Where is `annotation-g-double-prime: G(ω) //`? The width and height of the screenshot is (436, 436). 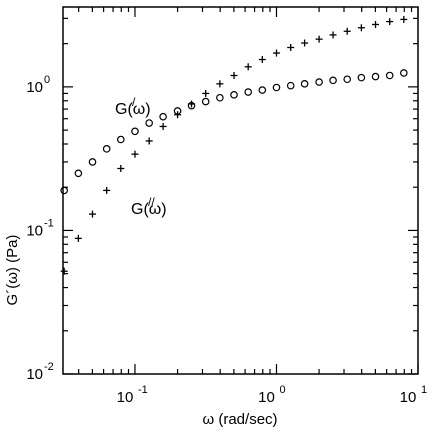
annotation-g-double-prime: G(ω) // is located at coordinates (149, 206).